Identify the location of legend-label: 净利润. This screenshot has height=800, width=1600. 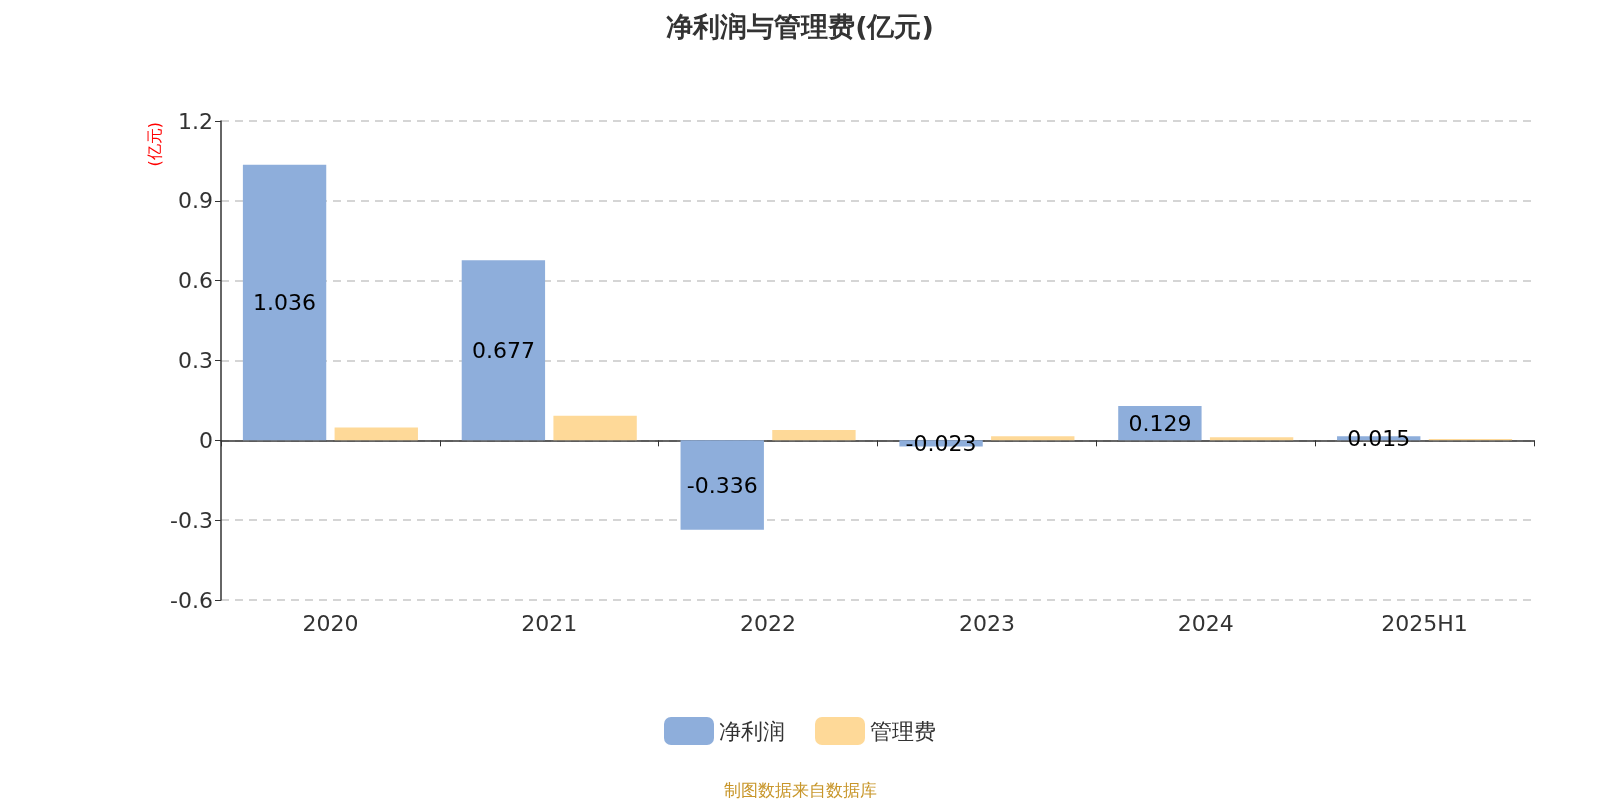
(752, 731).